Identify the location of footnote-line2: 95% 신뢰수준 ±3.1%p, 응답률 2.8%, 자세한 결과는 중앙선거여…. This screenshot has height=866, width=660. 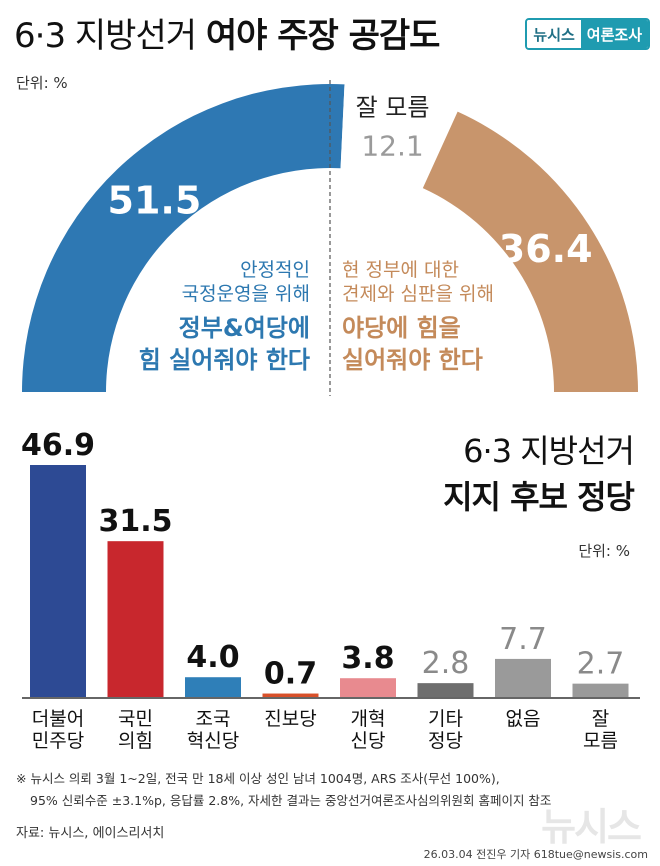
(291, 800).